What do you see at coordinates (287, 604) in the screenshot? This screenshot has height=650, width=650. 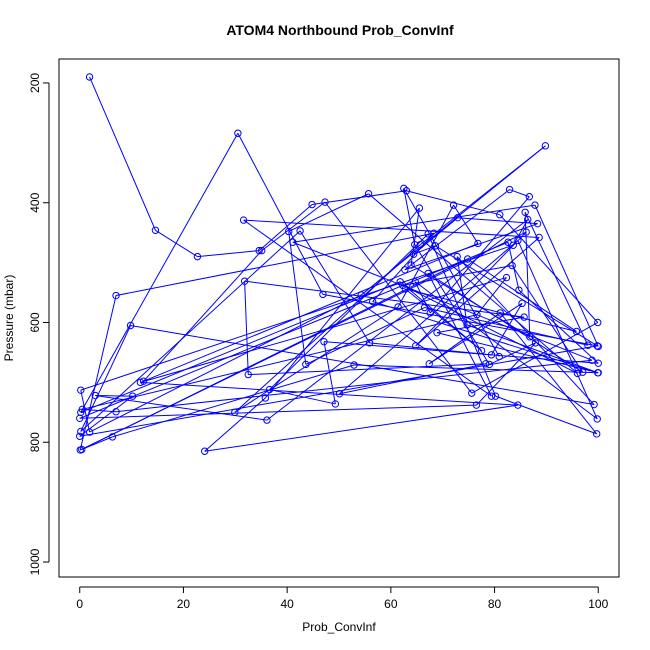 I see `x-tick-label: 40` at bounding box center [287, 604].